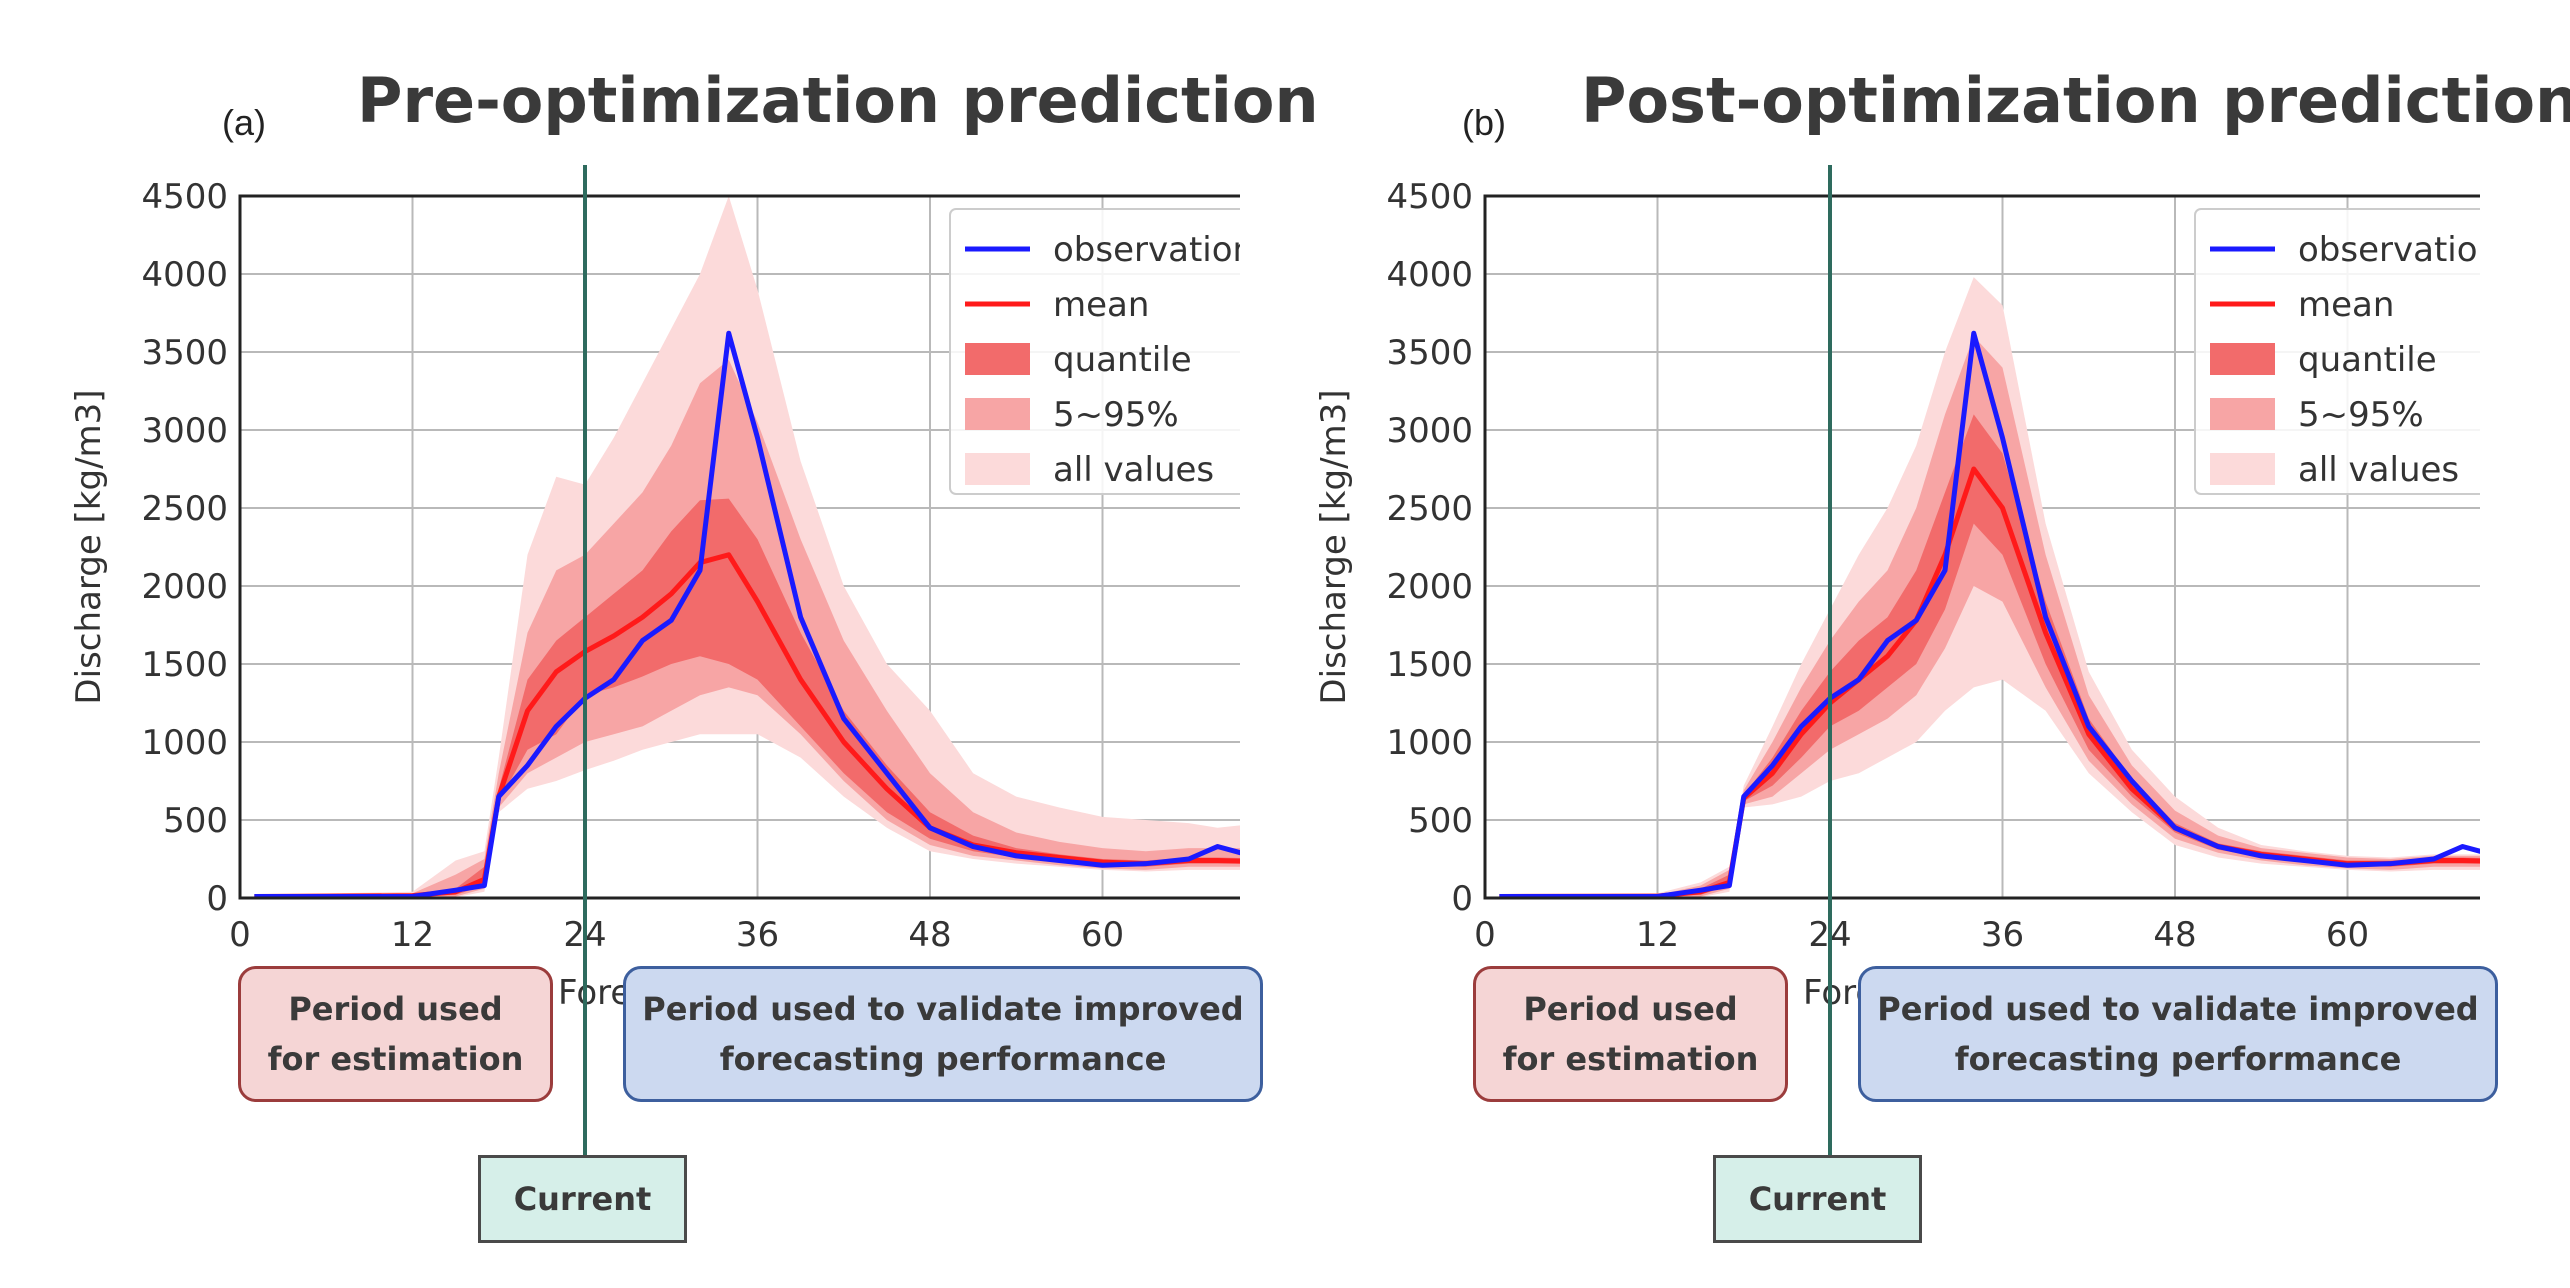  What do you see at coordinates (2075, 100) in the screenshot?
I see `panel-title: Post-optimization prediction` at bounding box center [2075, 100].